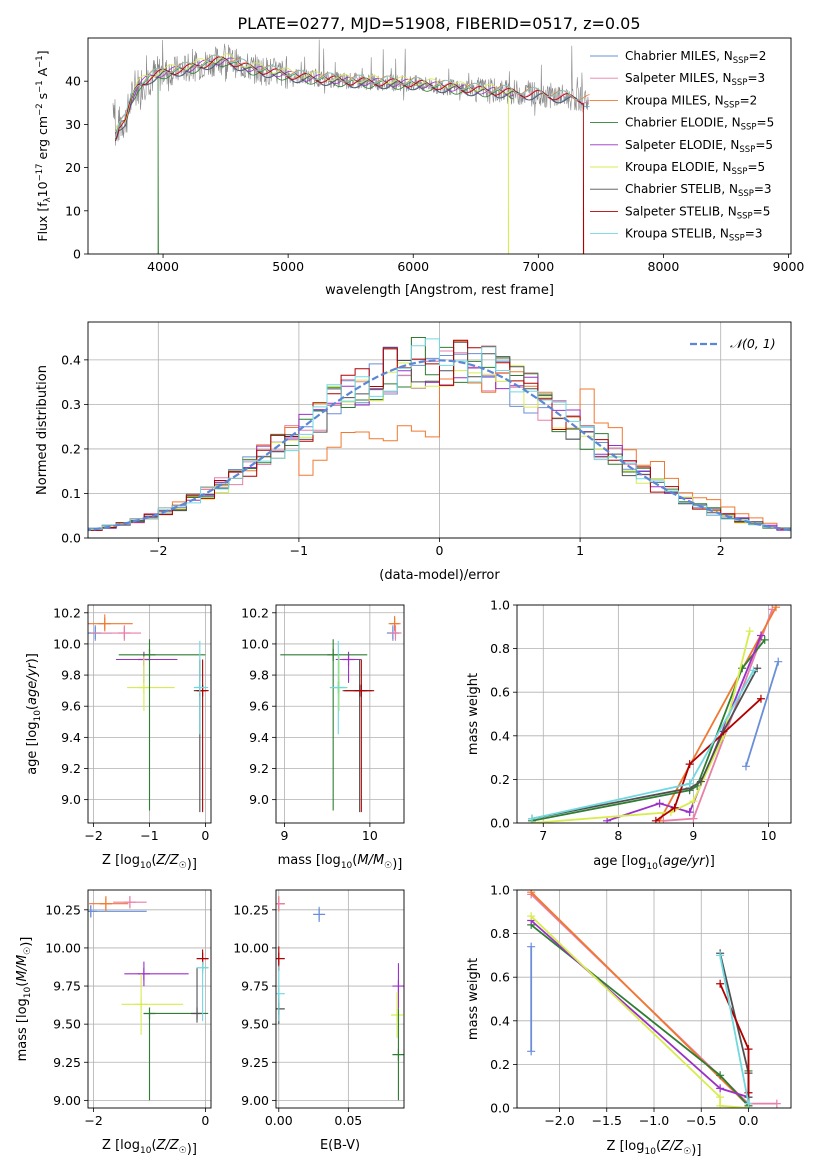 Image resolution: width=819 pixels, height=1170 pixels. Describe the element at coordinates (701, 1120) in the screenshot. I see `x-tick-label: −0.5` at that location.